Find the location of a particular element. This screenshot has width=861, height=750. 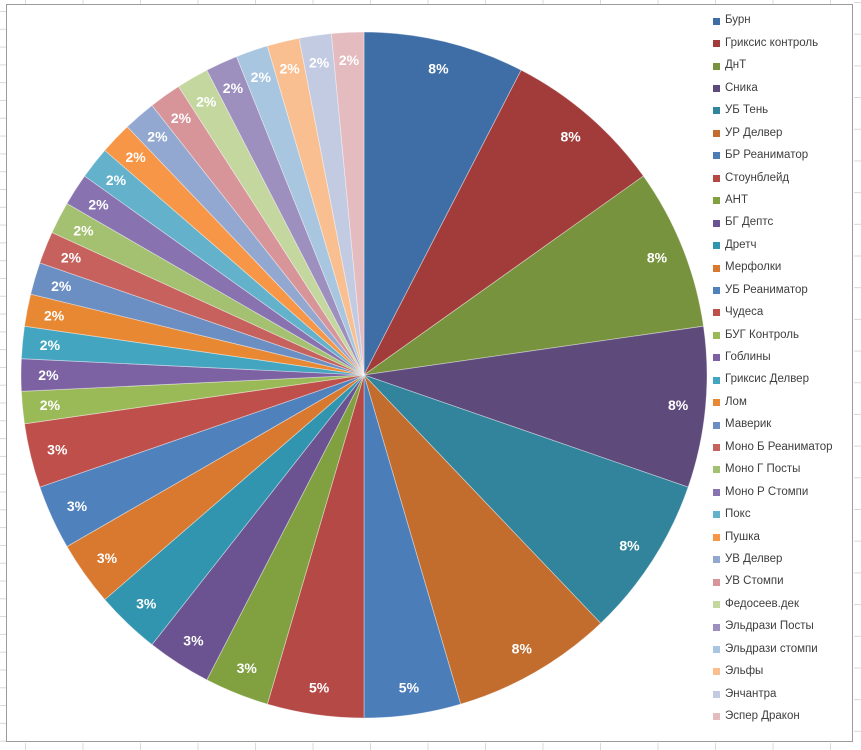

legend-label: Мерфолки is located at coordinates (753, 267).